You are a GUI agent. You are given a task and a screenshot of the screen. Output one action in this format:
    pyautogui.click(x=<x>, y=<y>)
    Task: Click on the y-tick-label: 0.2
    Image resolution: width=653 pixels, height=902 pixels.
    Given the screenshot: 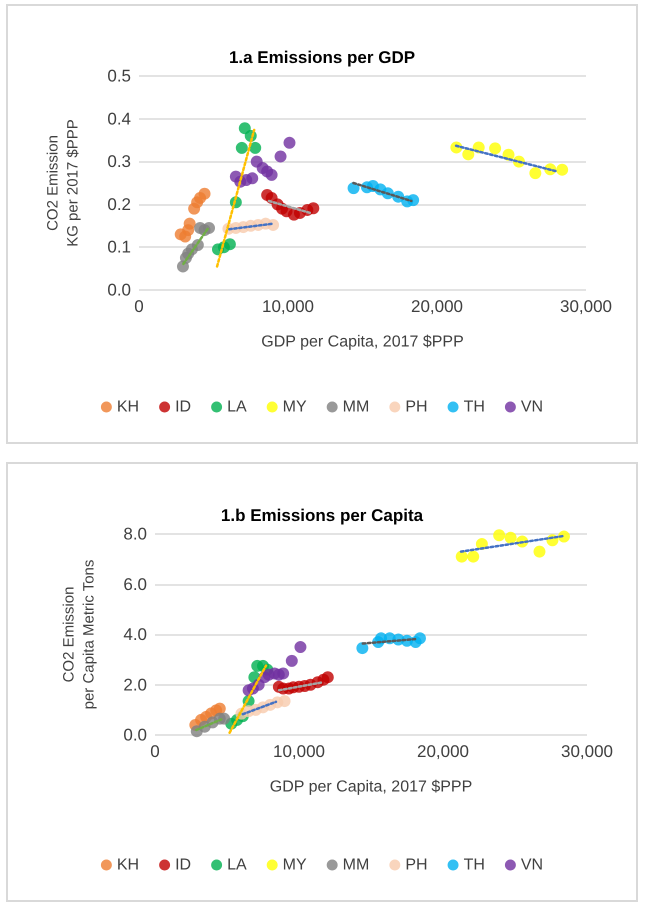 What is the action you would take?
    pyautogui.click(x=119, y=204)
    